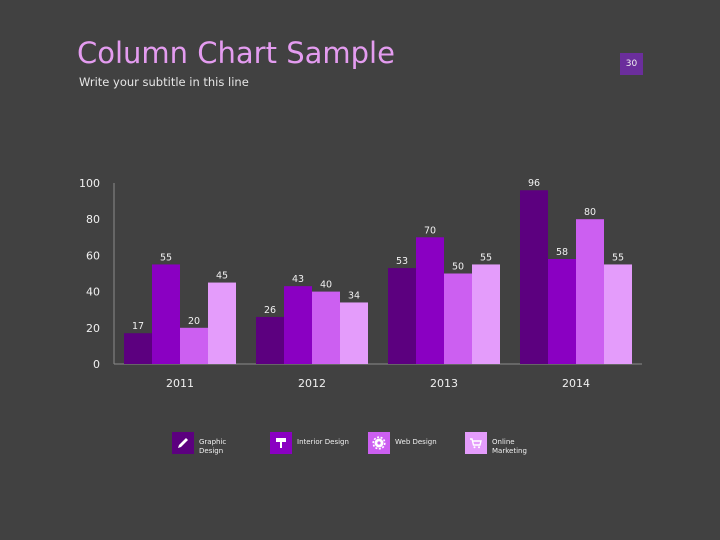 This screenshot has height=540, width=720. Describe the element at coordinates (194, 321) in the screenshot. I see `data-label: 20` at that location.